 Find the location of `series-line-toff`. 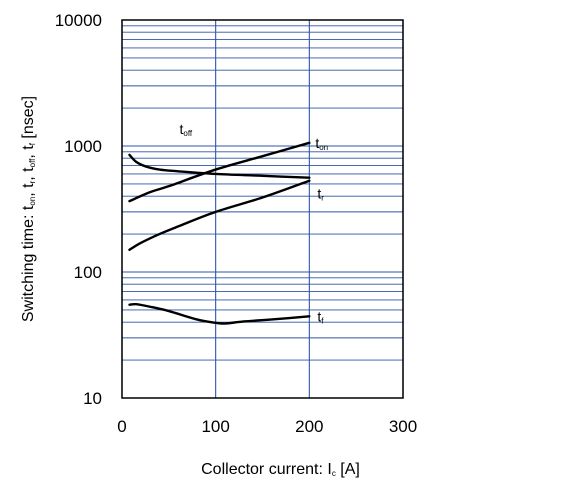

series-line-toff is located at coordinates (219, 166).